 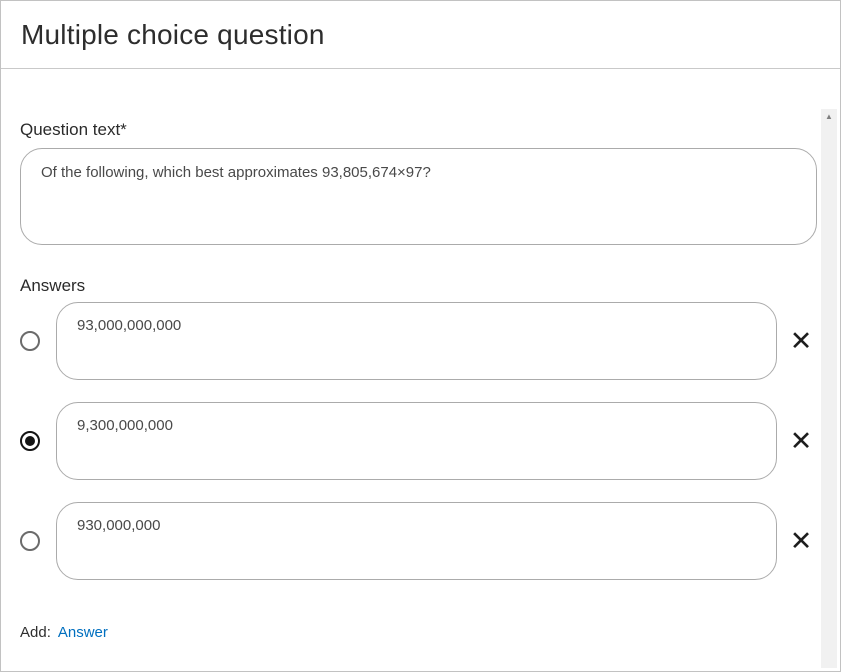 I want to click on answer-row: 93,000,000,000 ✕, so click(x=417, y=341).